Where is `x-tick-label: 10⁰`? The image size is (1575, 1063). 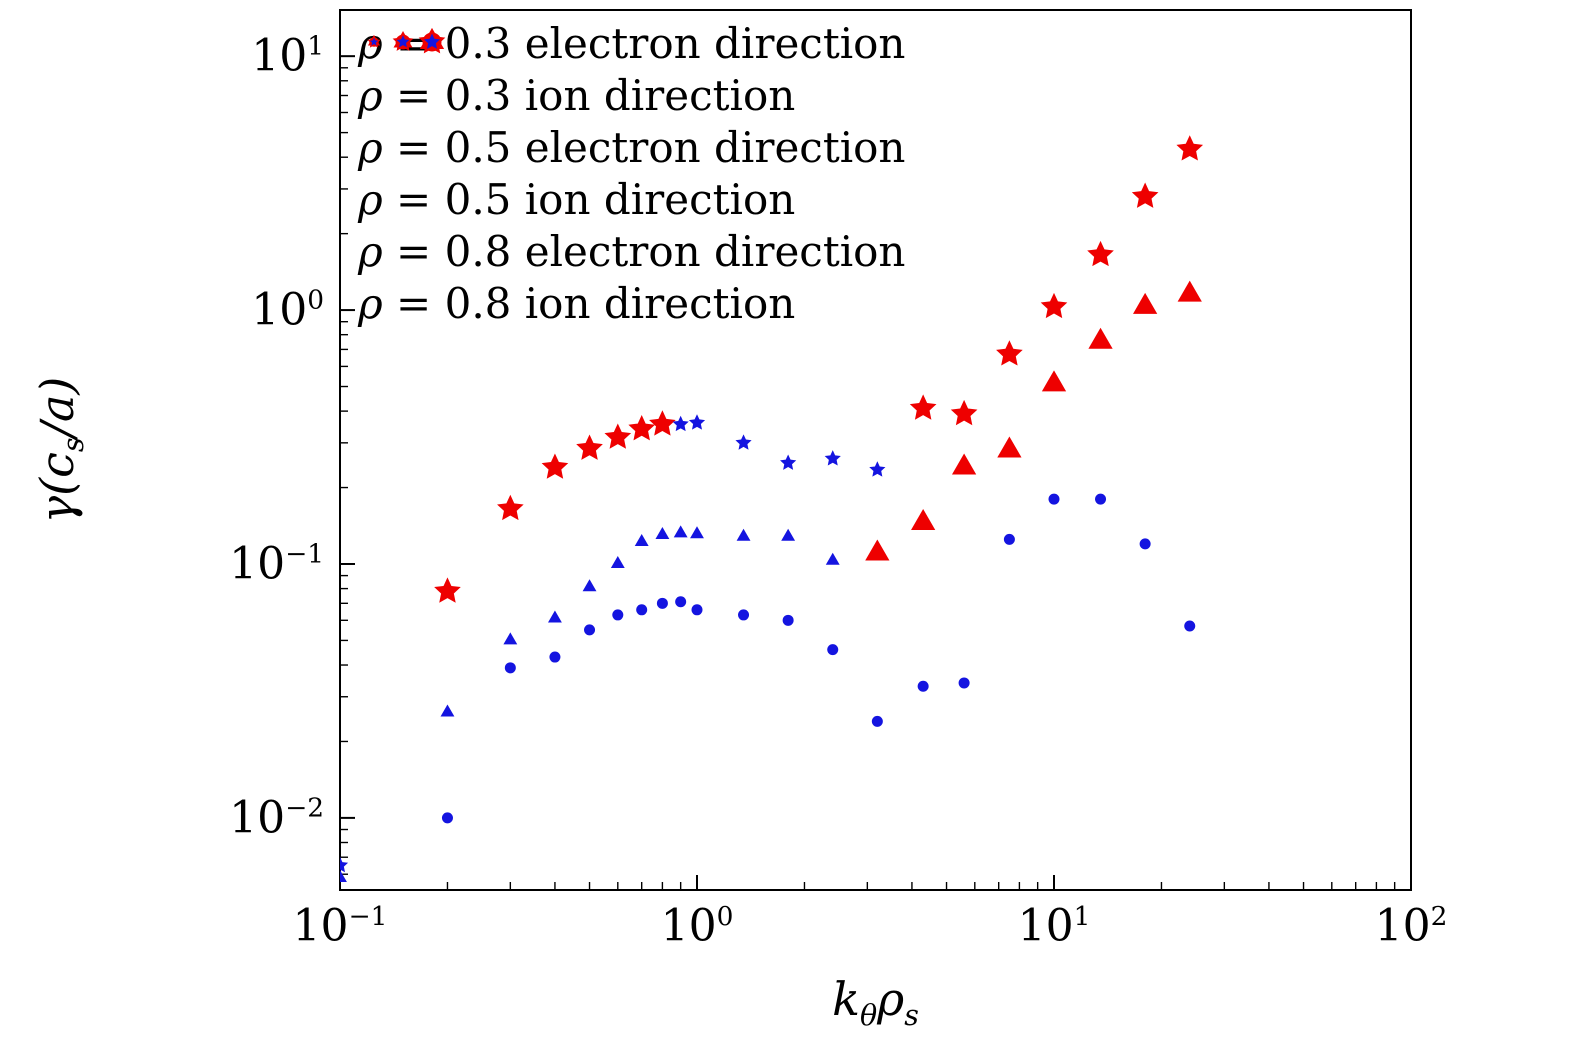
x-tick-label: 10⁰ is located at coordinates (697, 926).